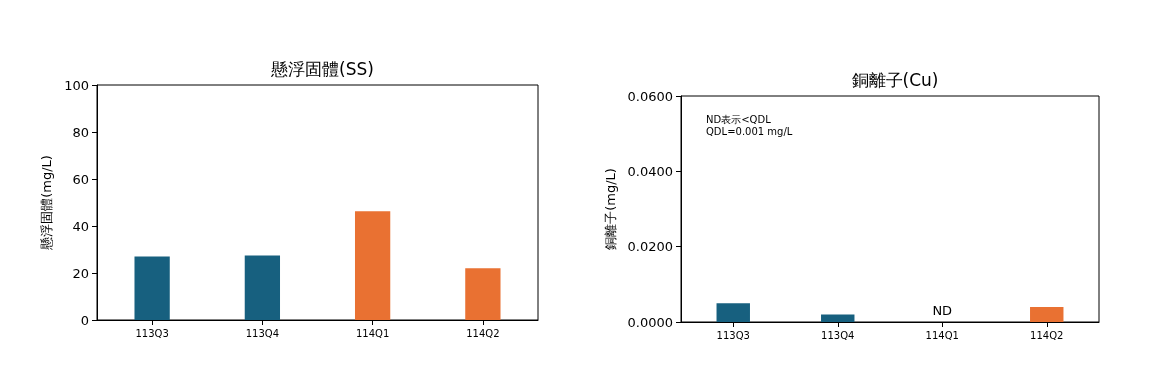 The image size is (1165, 384). Describe the element at coordinates (80, 273) in the screenshot. I see `y-tick-label: 20` at that location.